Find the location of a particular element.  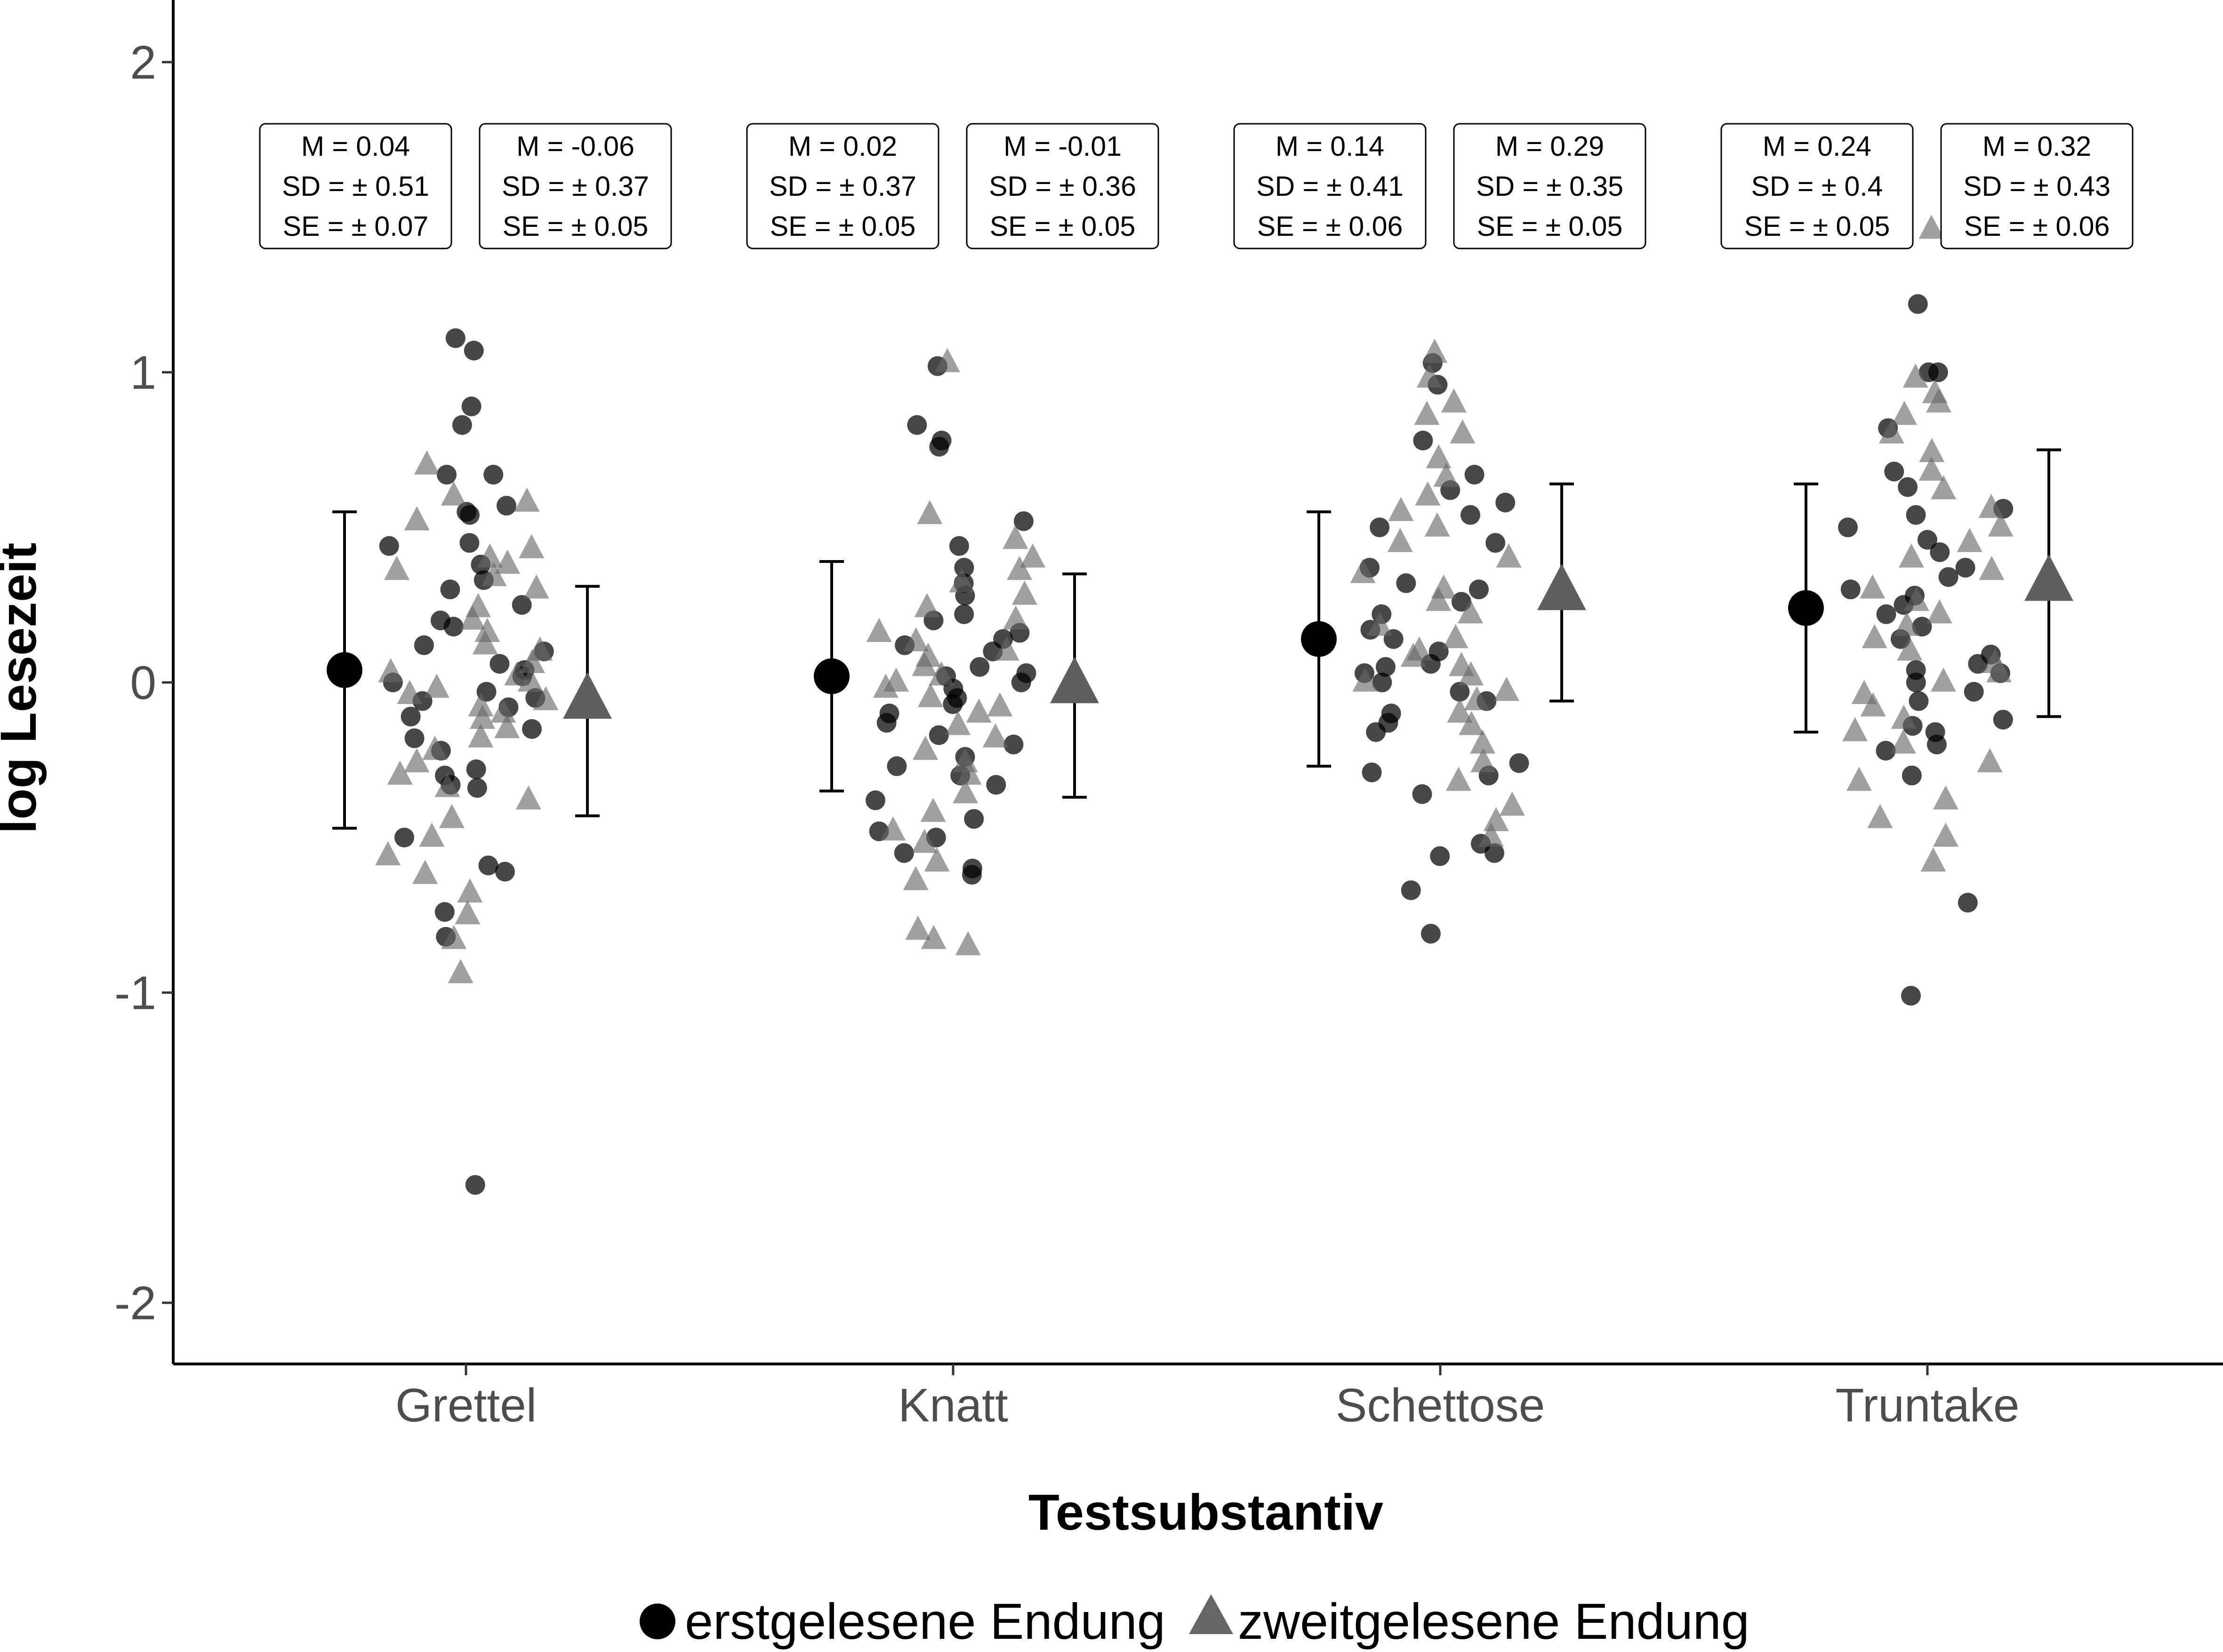

stat-box: M = 0.02 SD = ± 0.37 SE = ± 0.05 is located at coordinates (843, 186).